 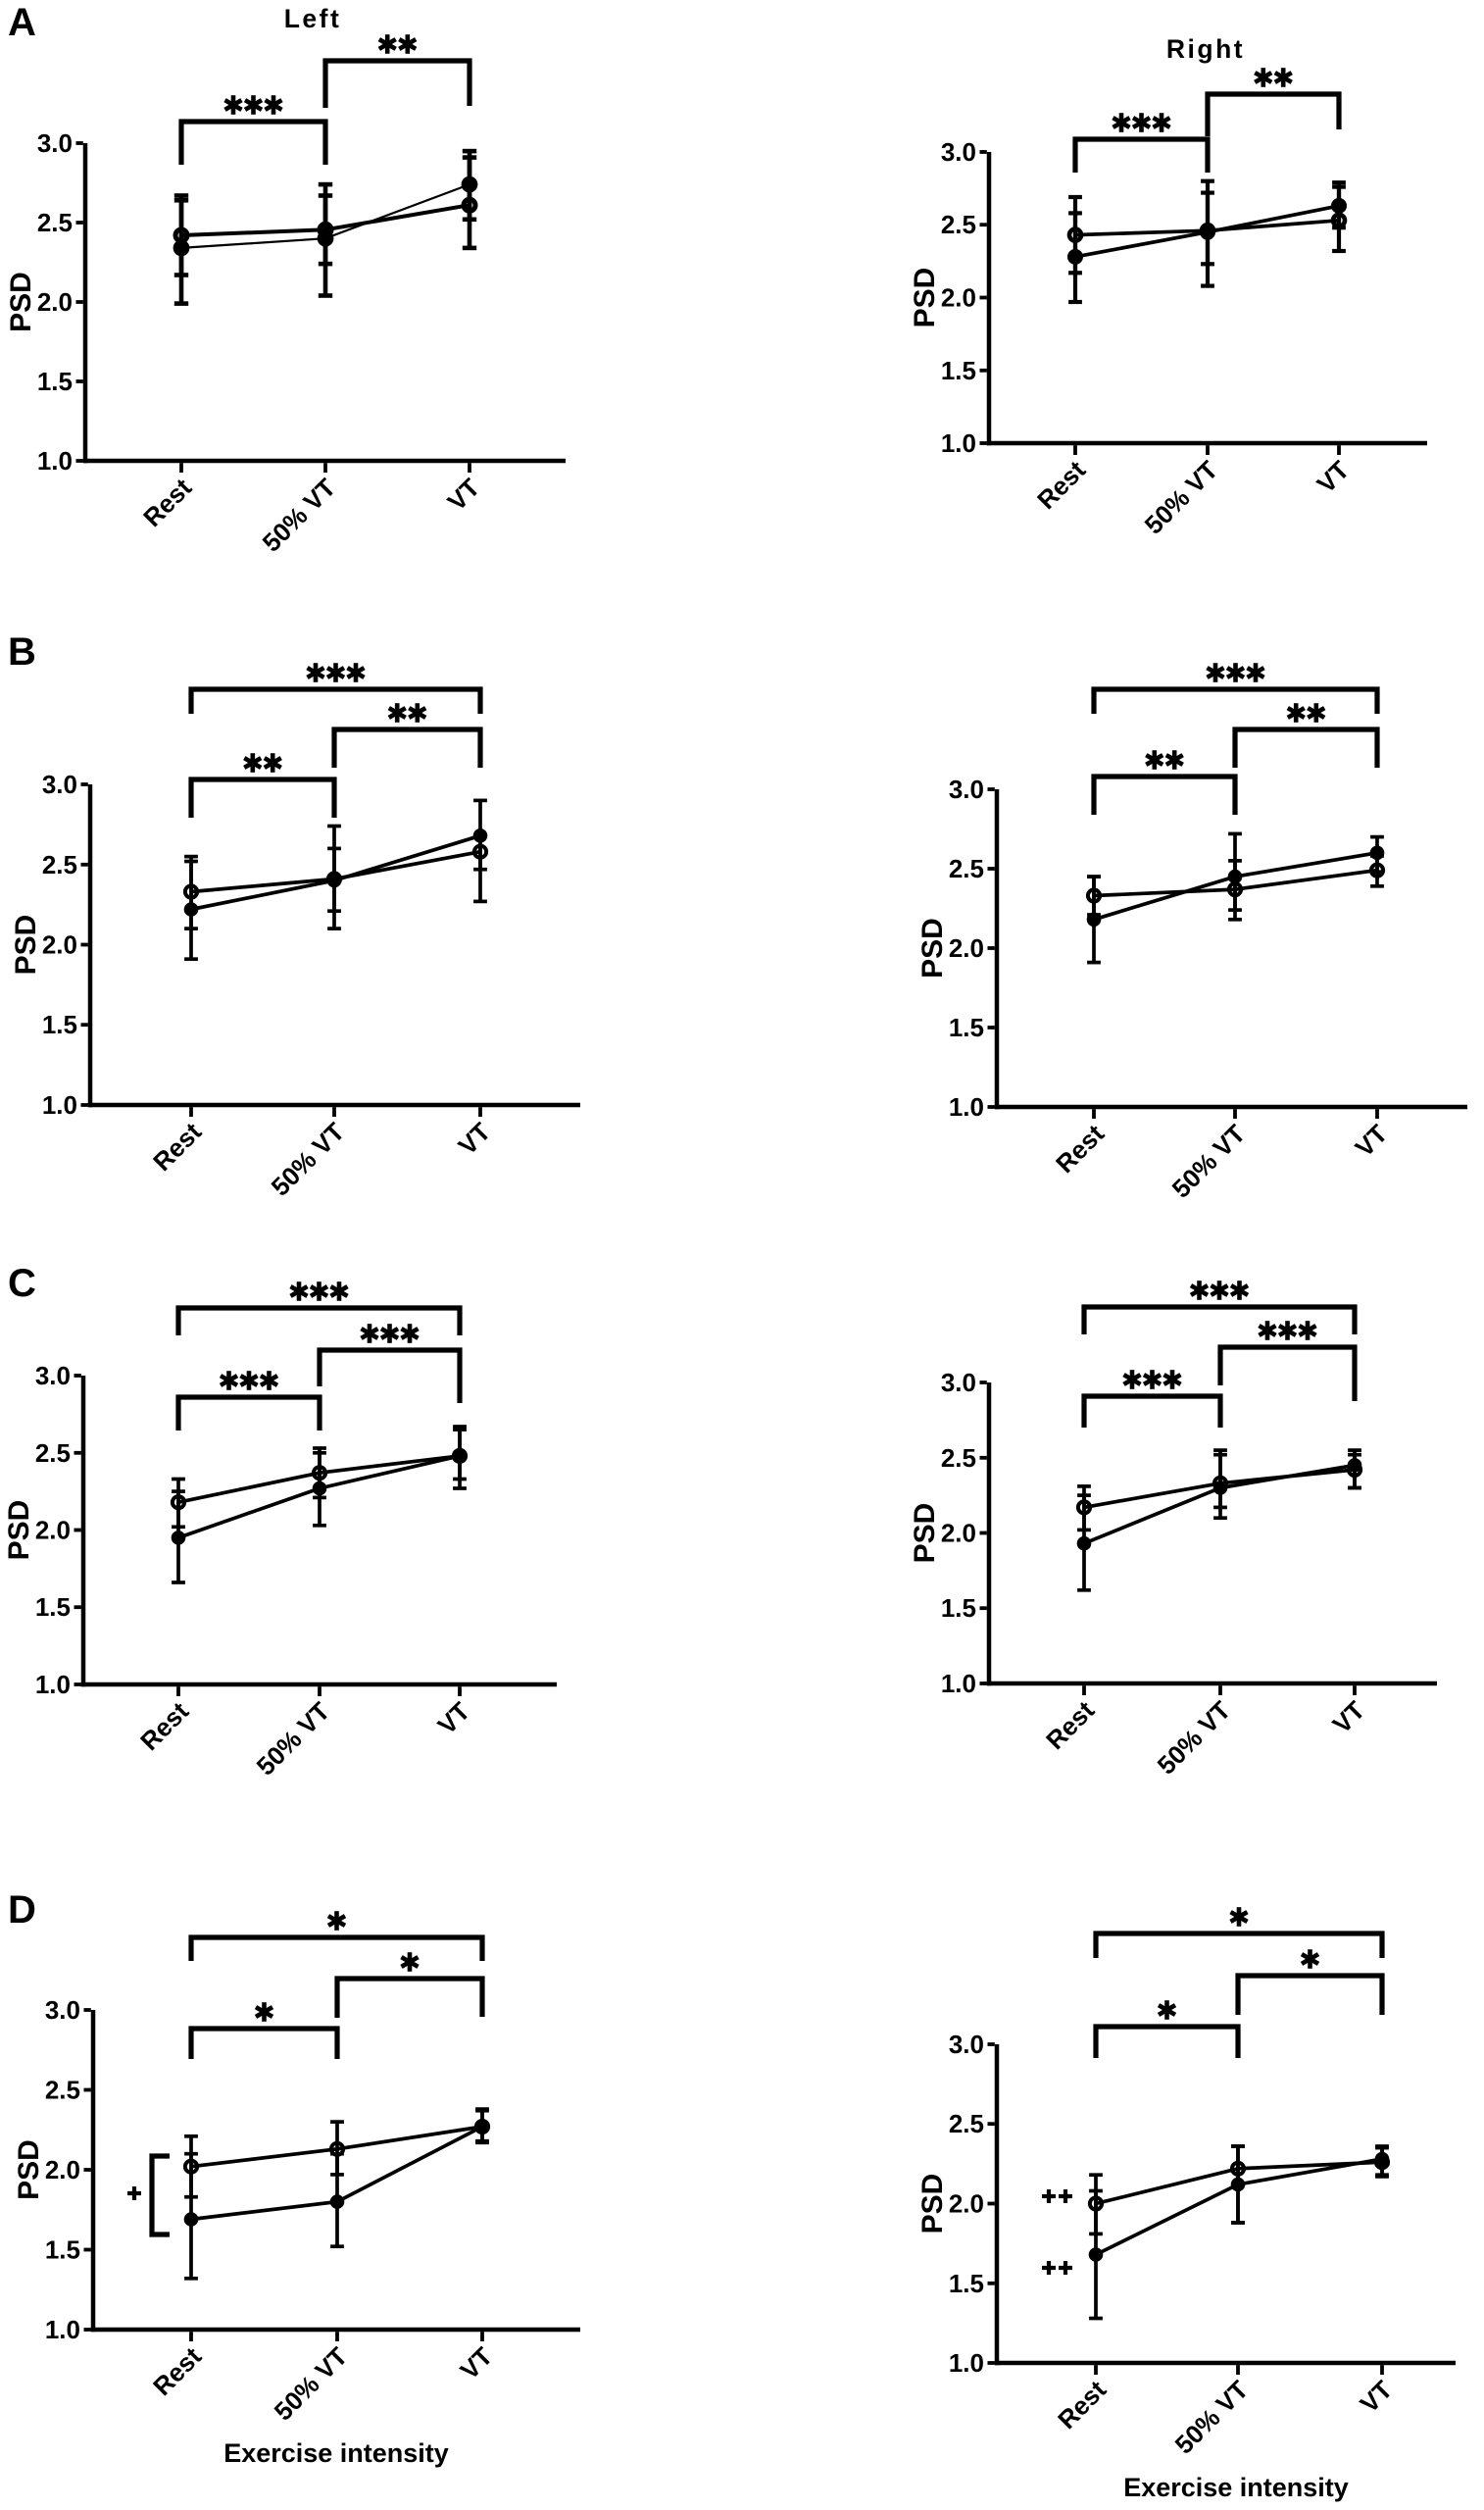 What do you see at coordinates (313, 18) in the screenshot?
I see `svg-text: Left` at bounding box center [313, 18].